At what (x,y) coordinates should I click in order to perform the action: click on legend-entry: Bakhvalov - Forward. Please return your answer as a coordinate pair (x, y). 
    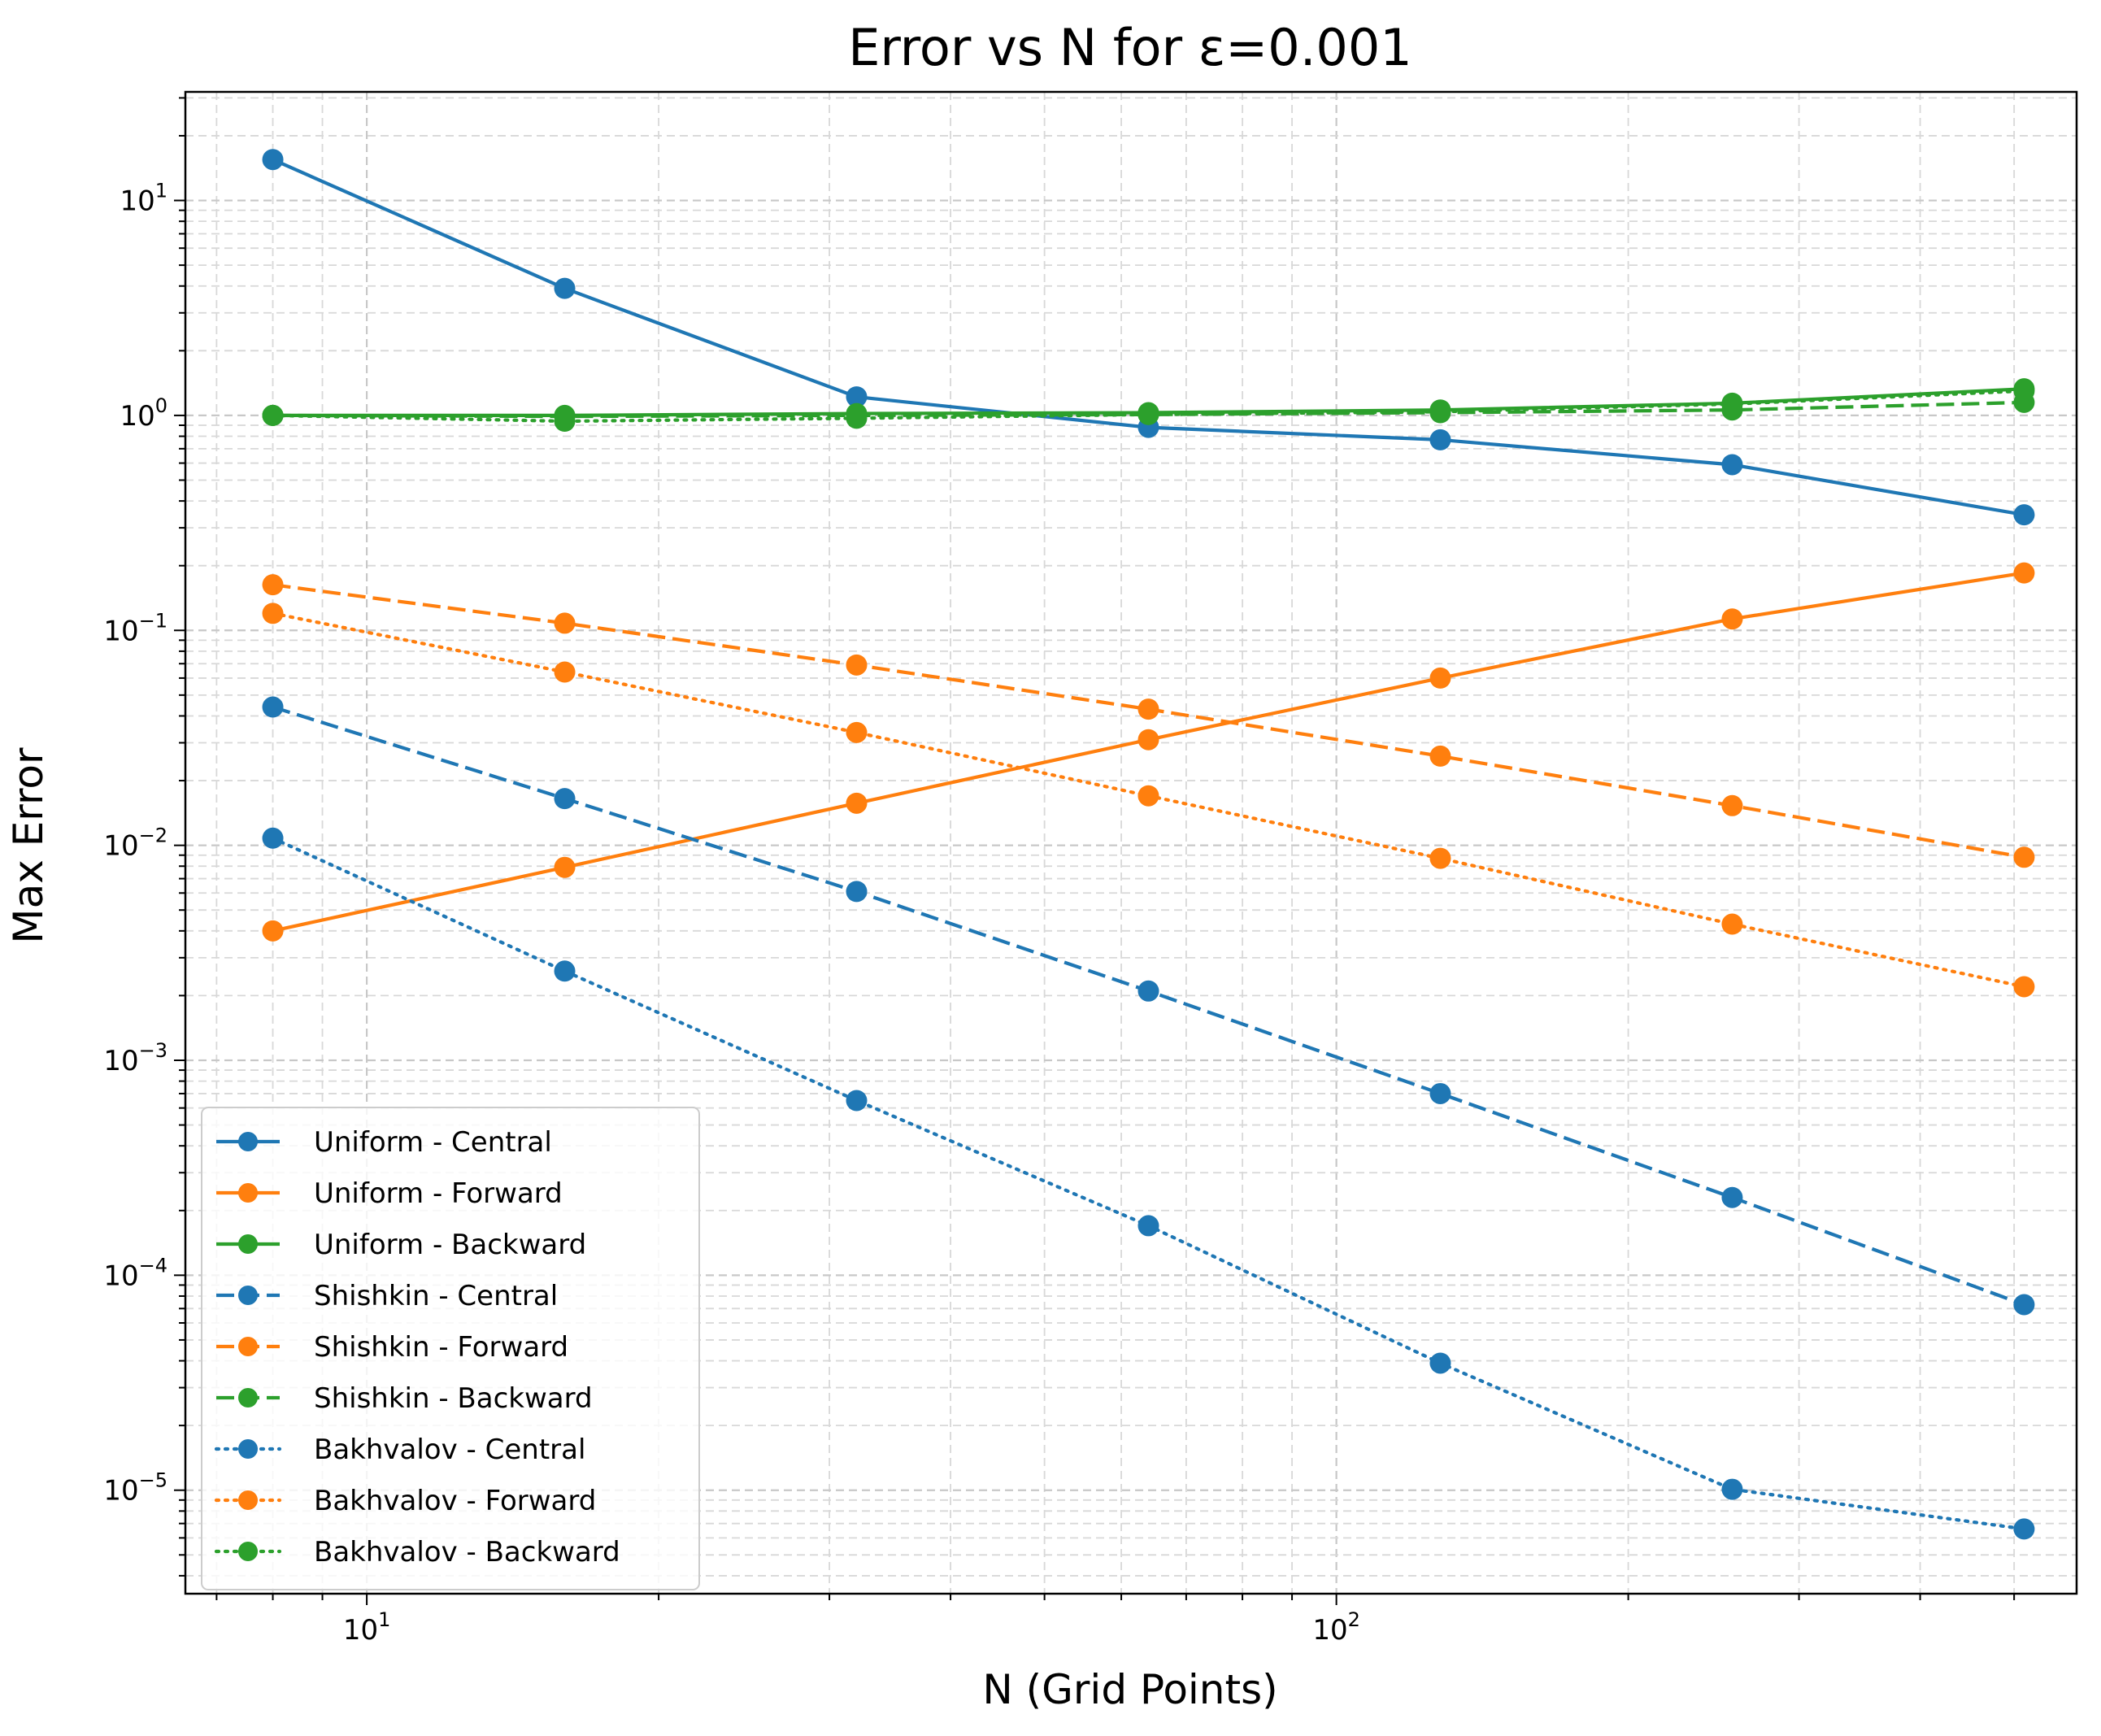
    Looking at the image, I should click on (405, 1501).